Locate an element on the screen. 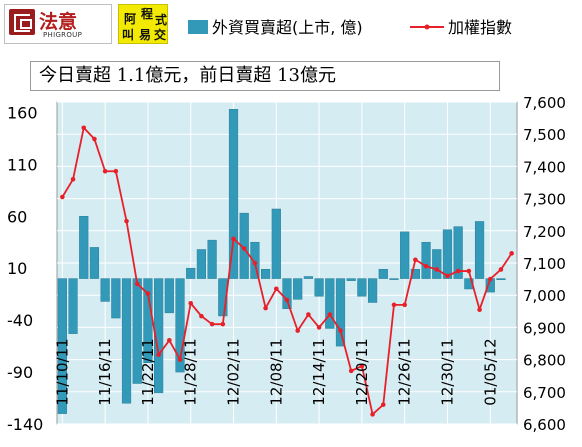  badge-char: 叫 is located at coordinates (128, 35).